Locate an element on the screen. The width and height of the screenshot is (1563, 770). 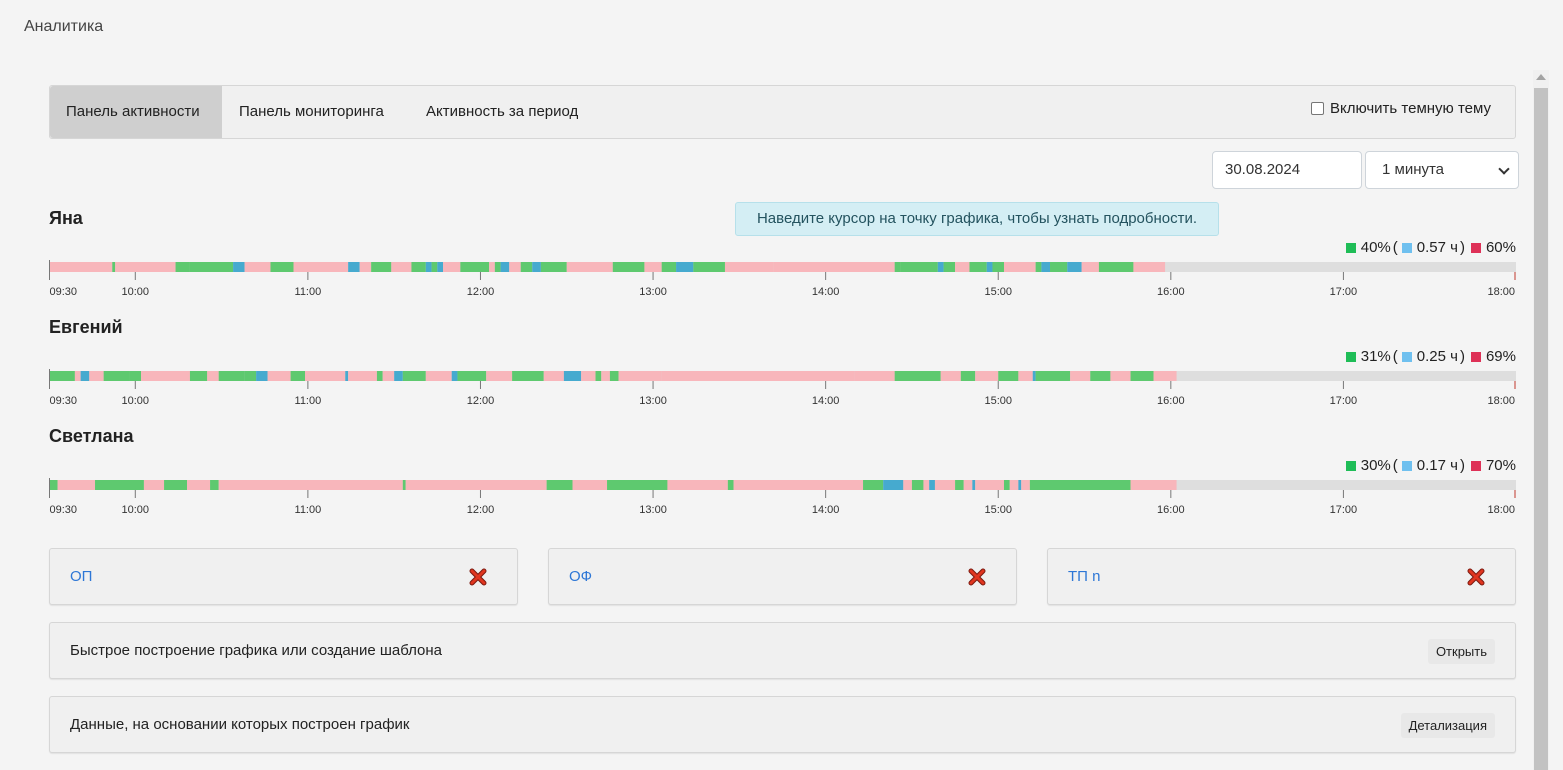
dark-theme-checkbox is located at coordinates (1317, 108).